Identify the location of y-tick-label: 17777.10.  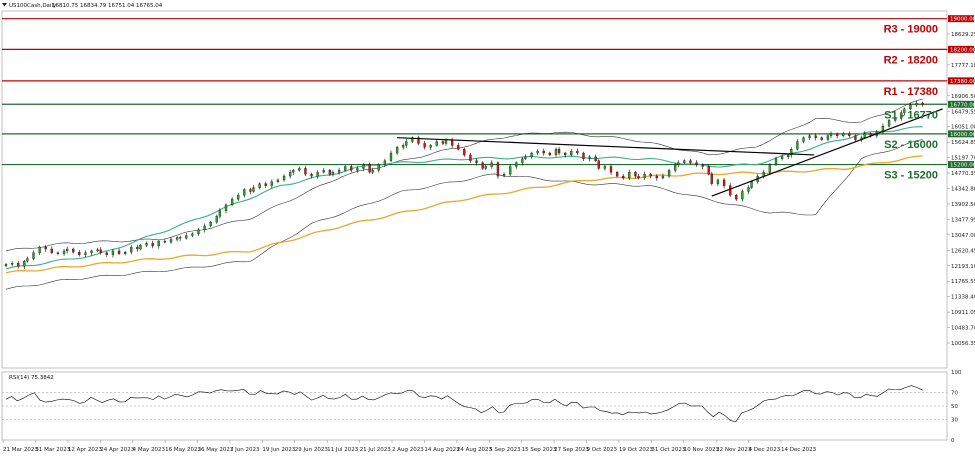
(963, 66).